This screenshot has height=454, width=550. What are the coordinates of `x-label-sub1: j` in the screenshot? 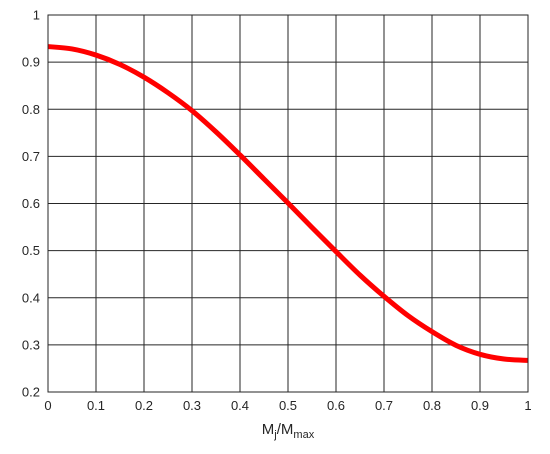 It's located at (274, 435).